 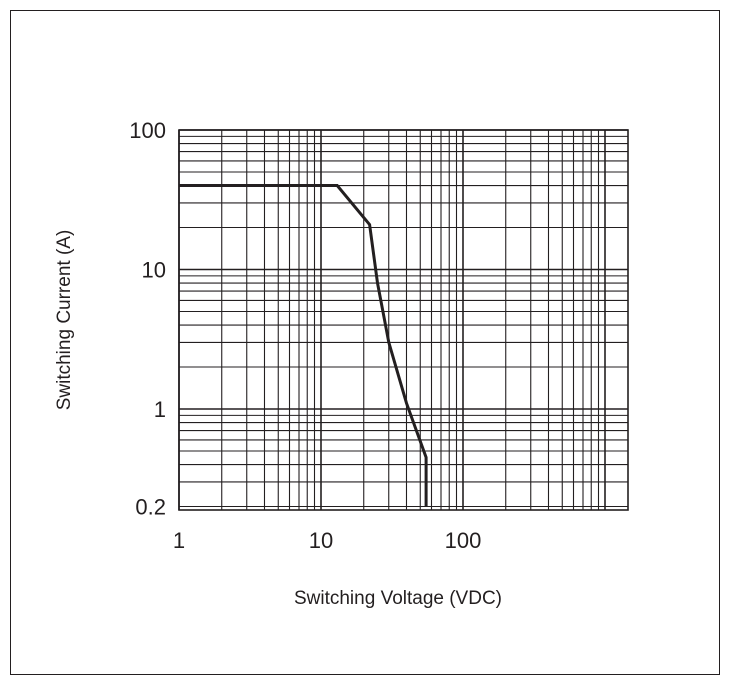 I want to click on y-tick-label: 100, so click(x=147, y=130).